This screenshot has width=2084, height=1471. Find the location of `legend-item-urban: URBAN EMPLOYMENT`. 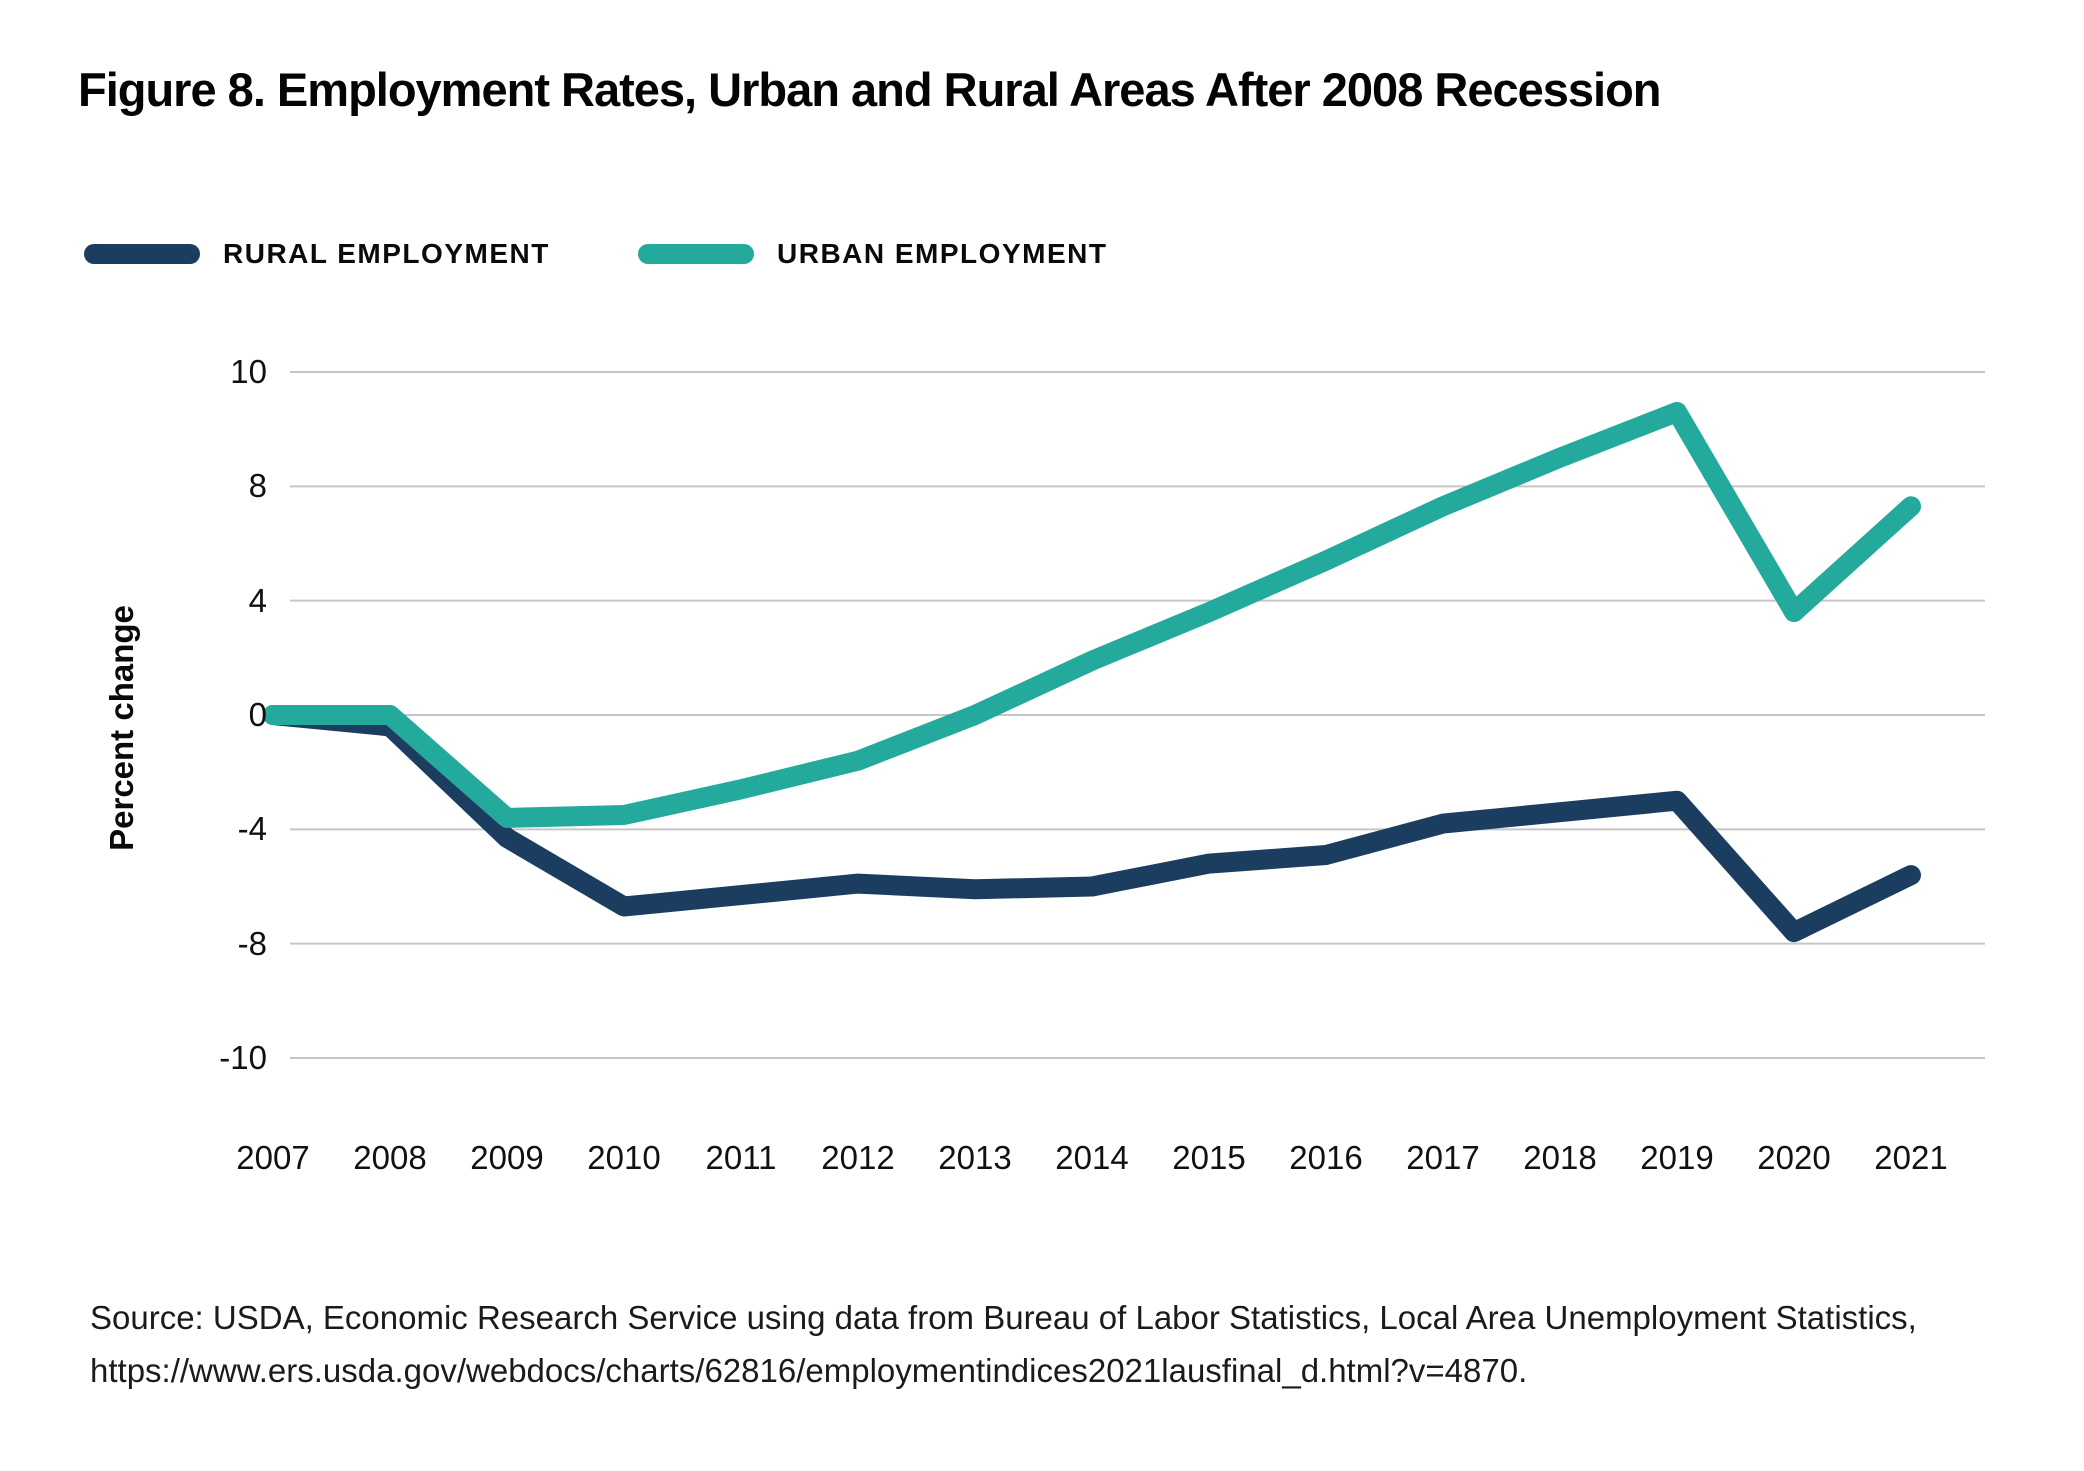

legend-item-urban: URBAN EMPLOYMENT is located at coordinates (872, 254).